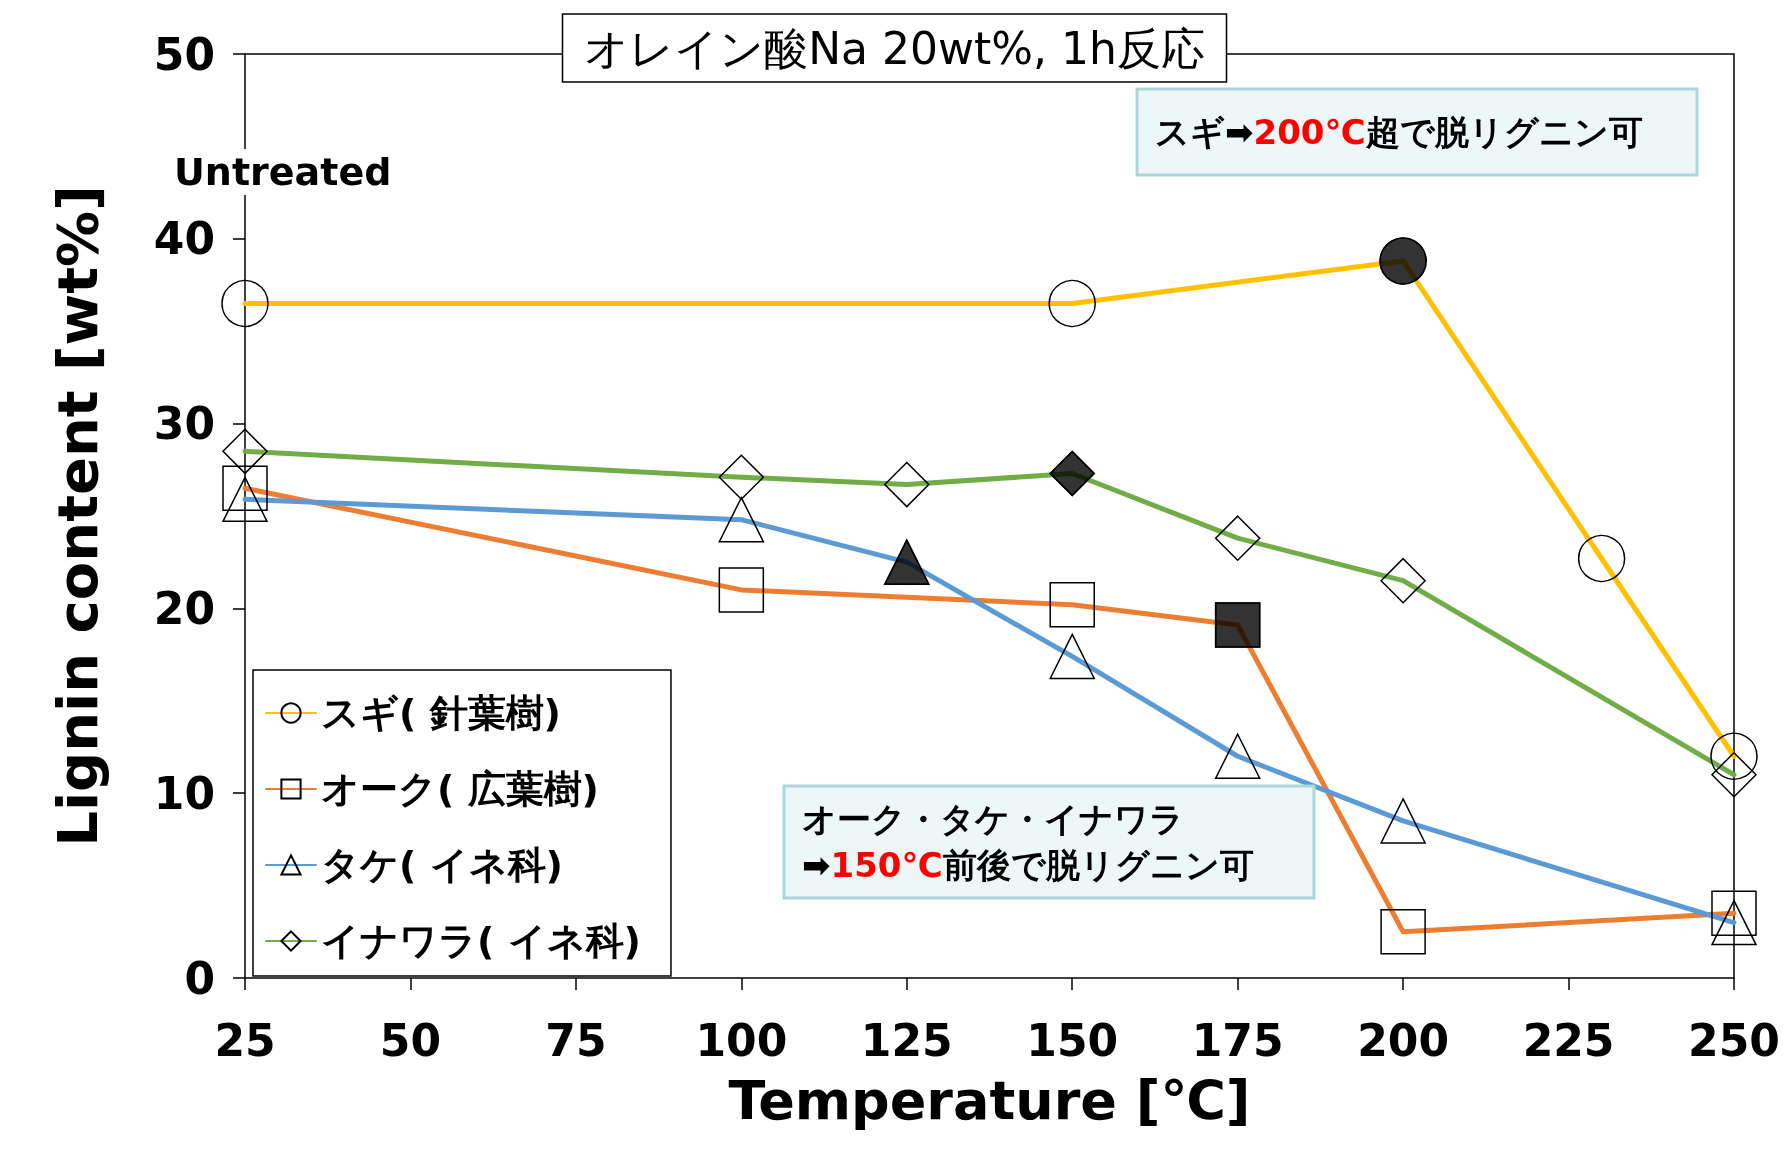 This screenshot has width=1789, height=1162. What do you see at coordinates (184, 54) in the screenshot?
I see `y-tick-label: 50` at bounding box center [184, 54].